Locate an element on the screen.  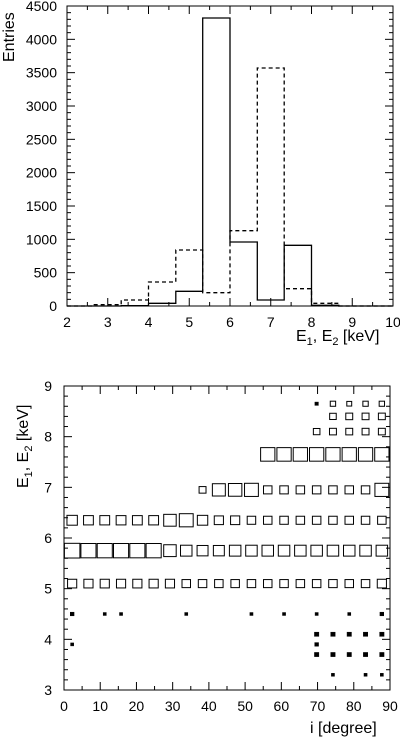
ylabel-unit: [keV] is located at coordinates (23, 425).